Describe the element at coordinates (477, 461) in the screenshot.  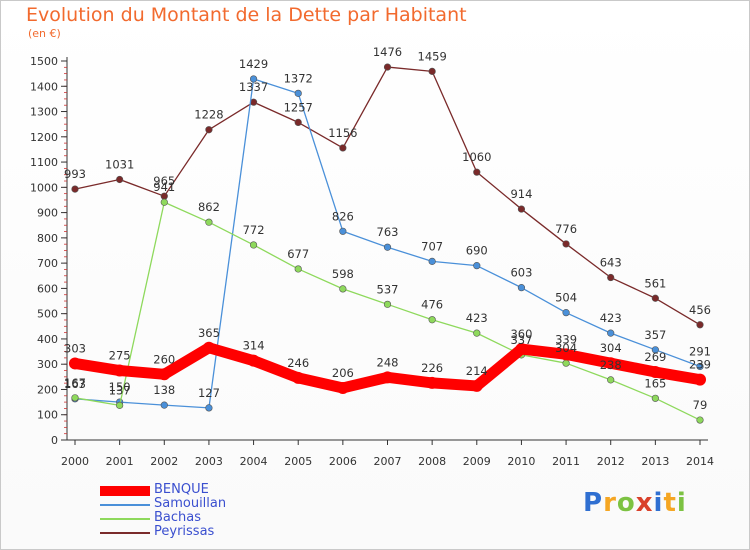
I see `x-tick-label: 2009` at that location.